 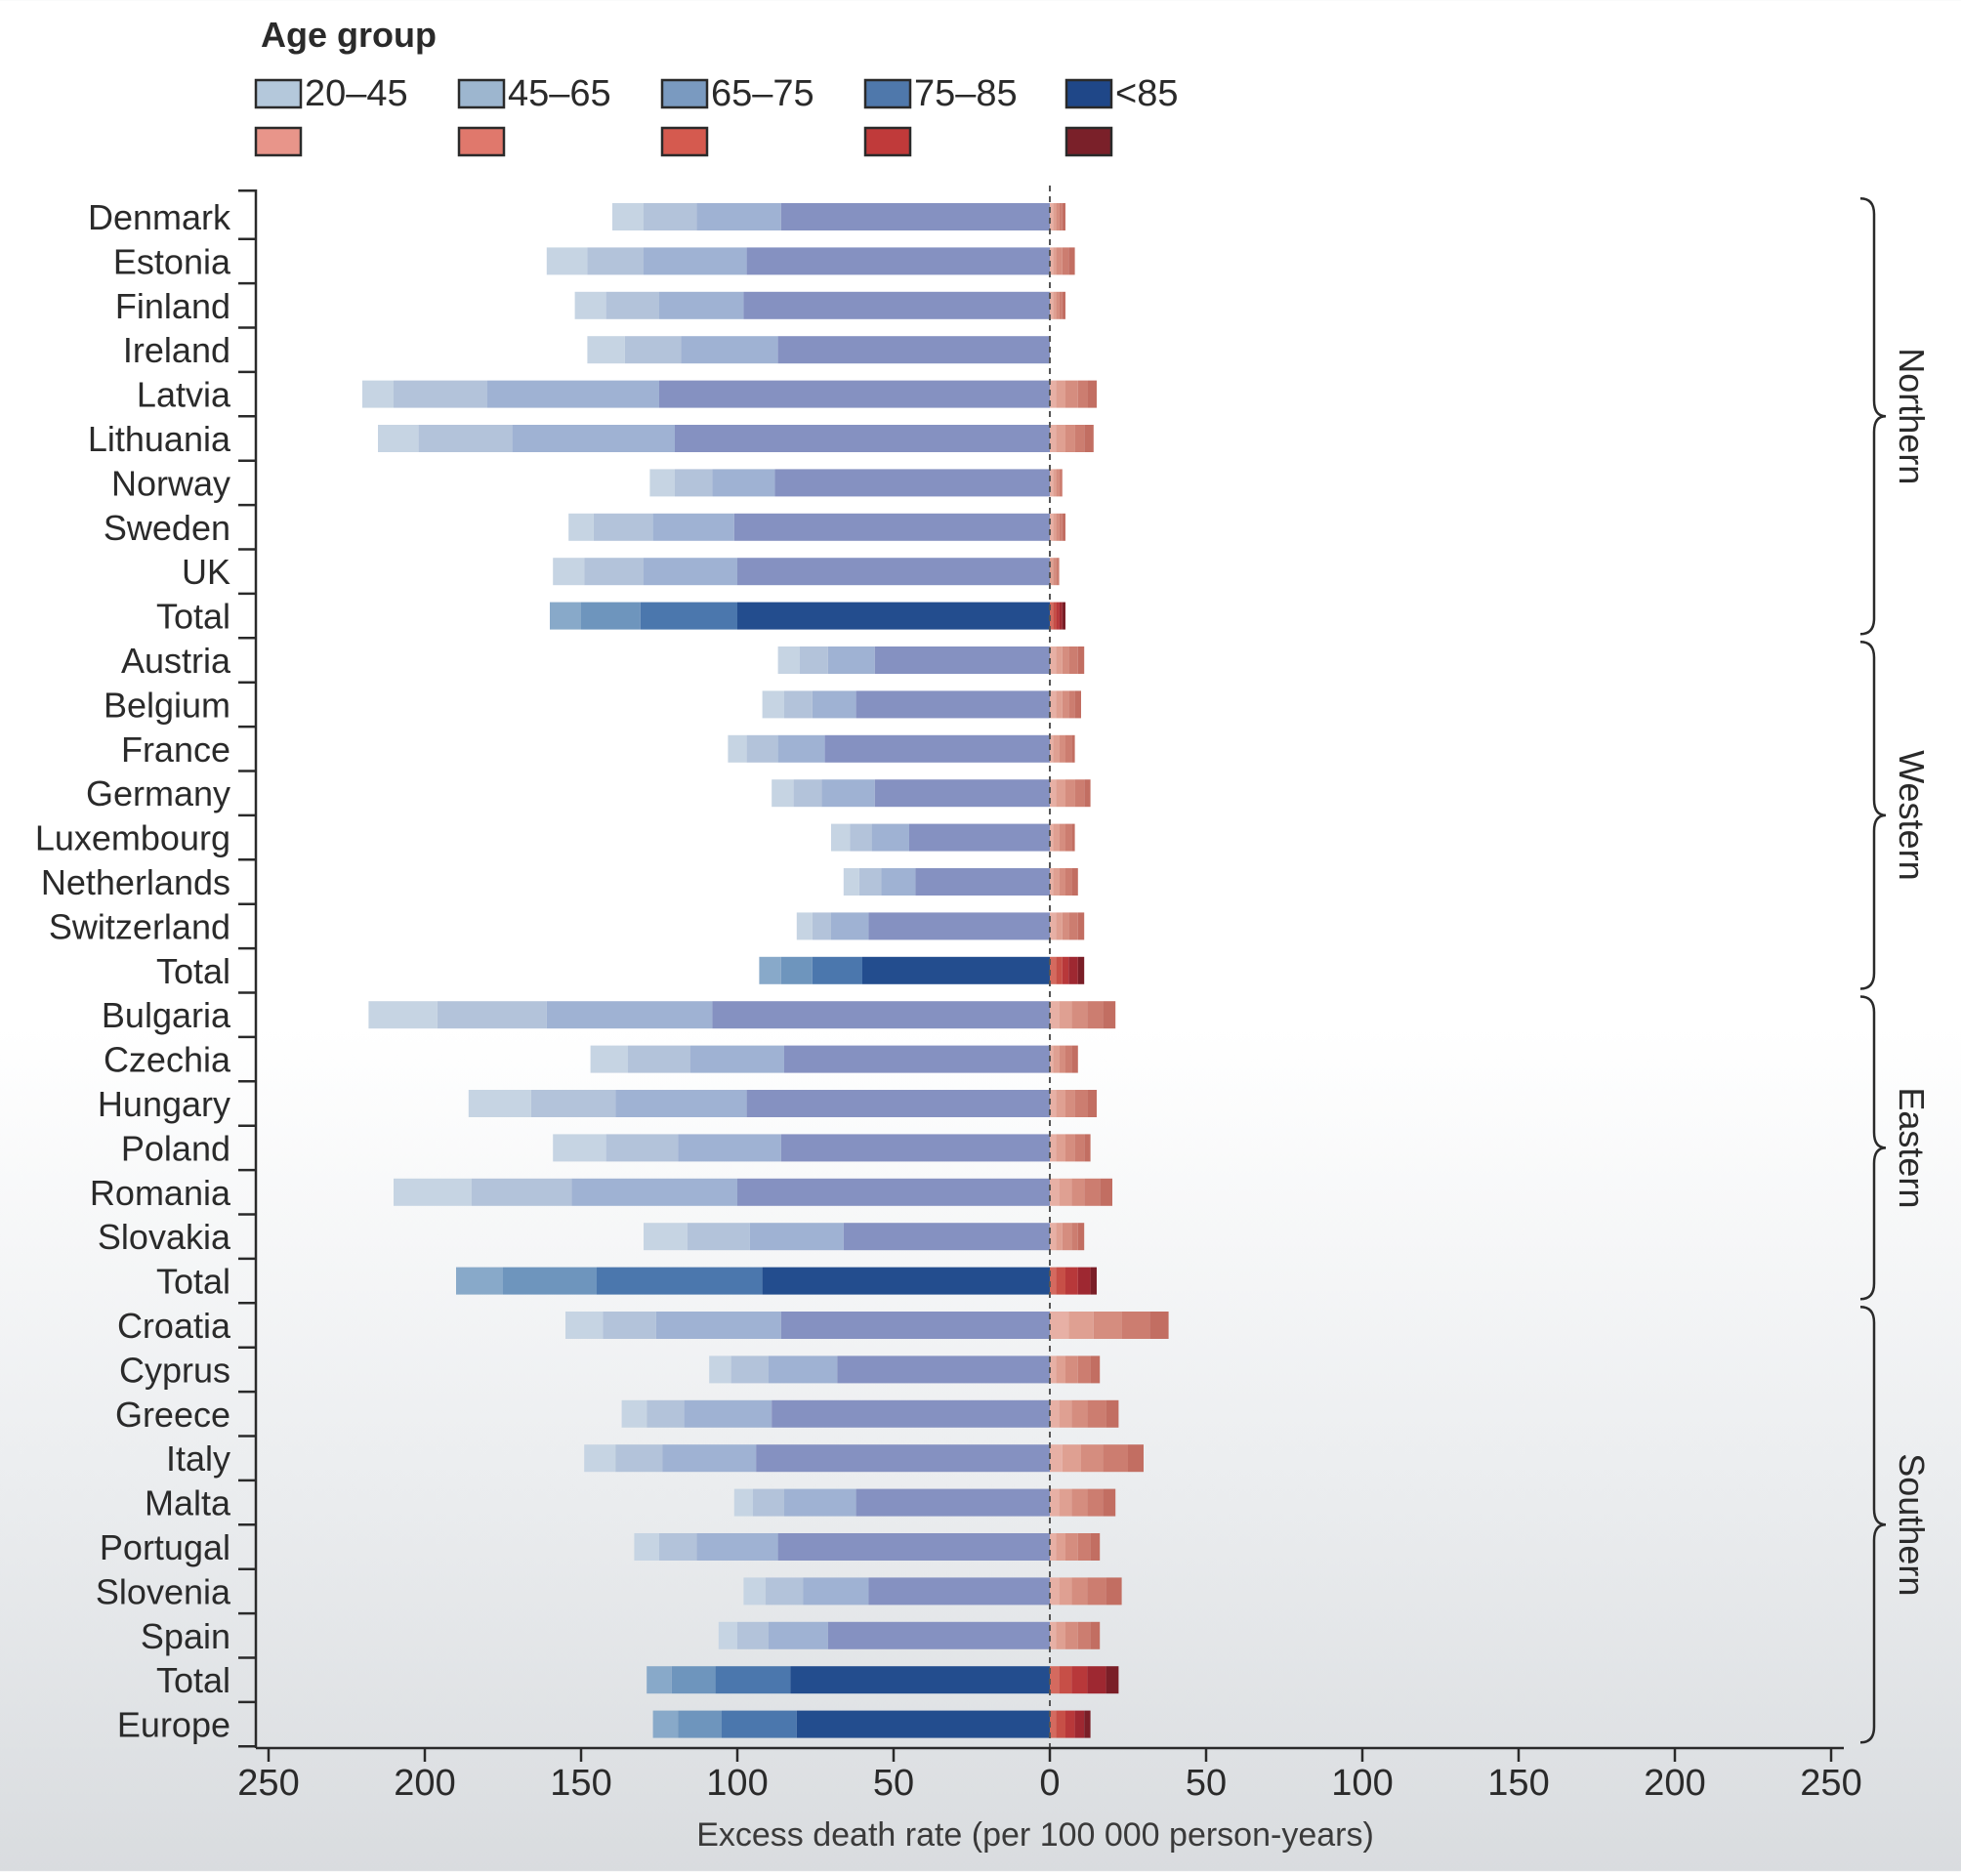 I want to click on bar-row-estonia: Estonia, so click(x=594, y=261).